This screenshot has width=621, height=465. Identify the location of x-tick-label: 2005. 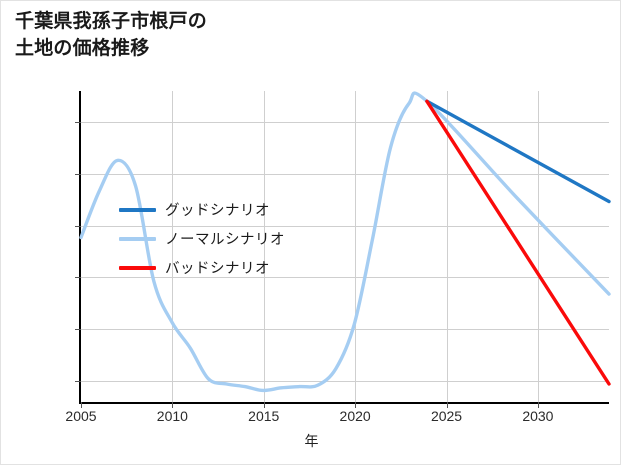
(81, 416).